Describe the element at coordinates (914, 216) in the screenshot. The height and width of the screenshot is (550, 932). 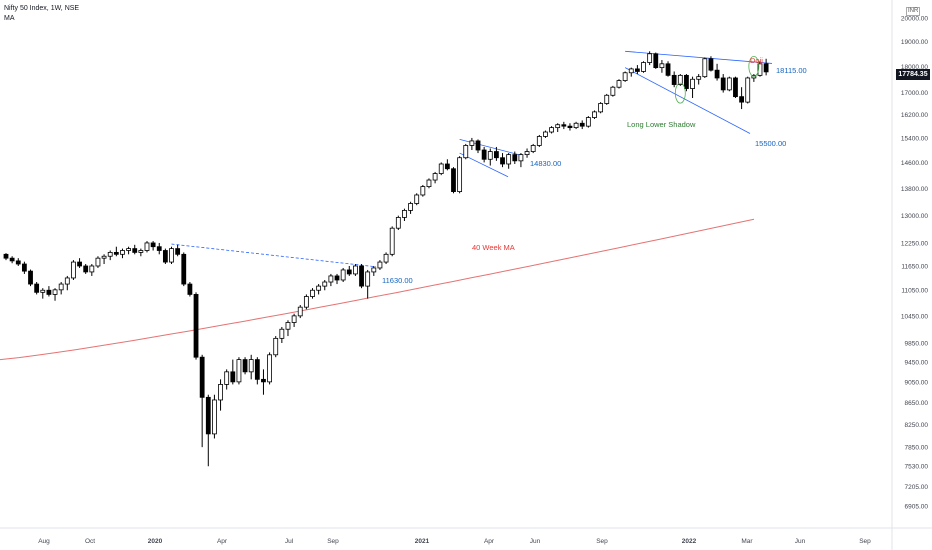
I see `y-tick-label: 13000.00` at that location.